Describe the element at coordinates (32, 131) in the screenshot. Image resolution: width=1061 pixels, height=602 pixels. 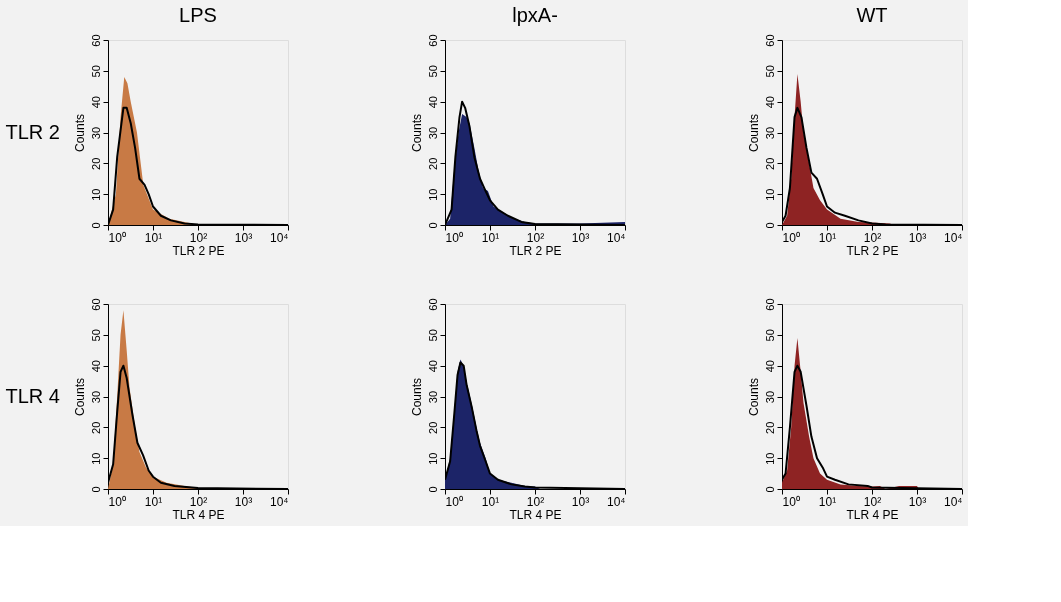
I see `text: TLR 2` at that location.